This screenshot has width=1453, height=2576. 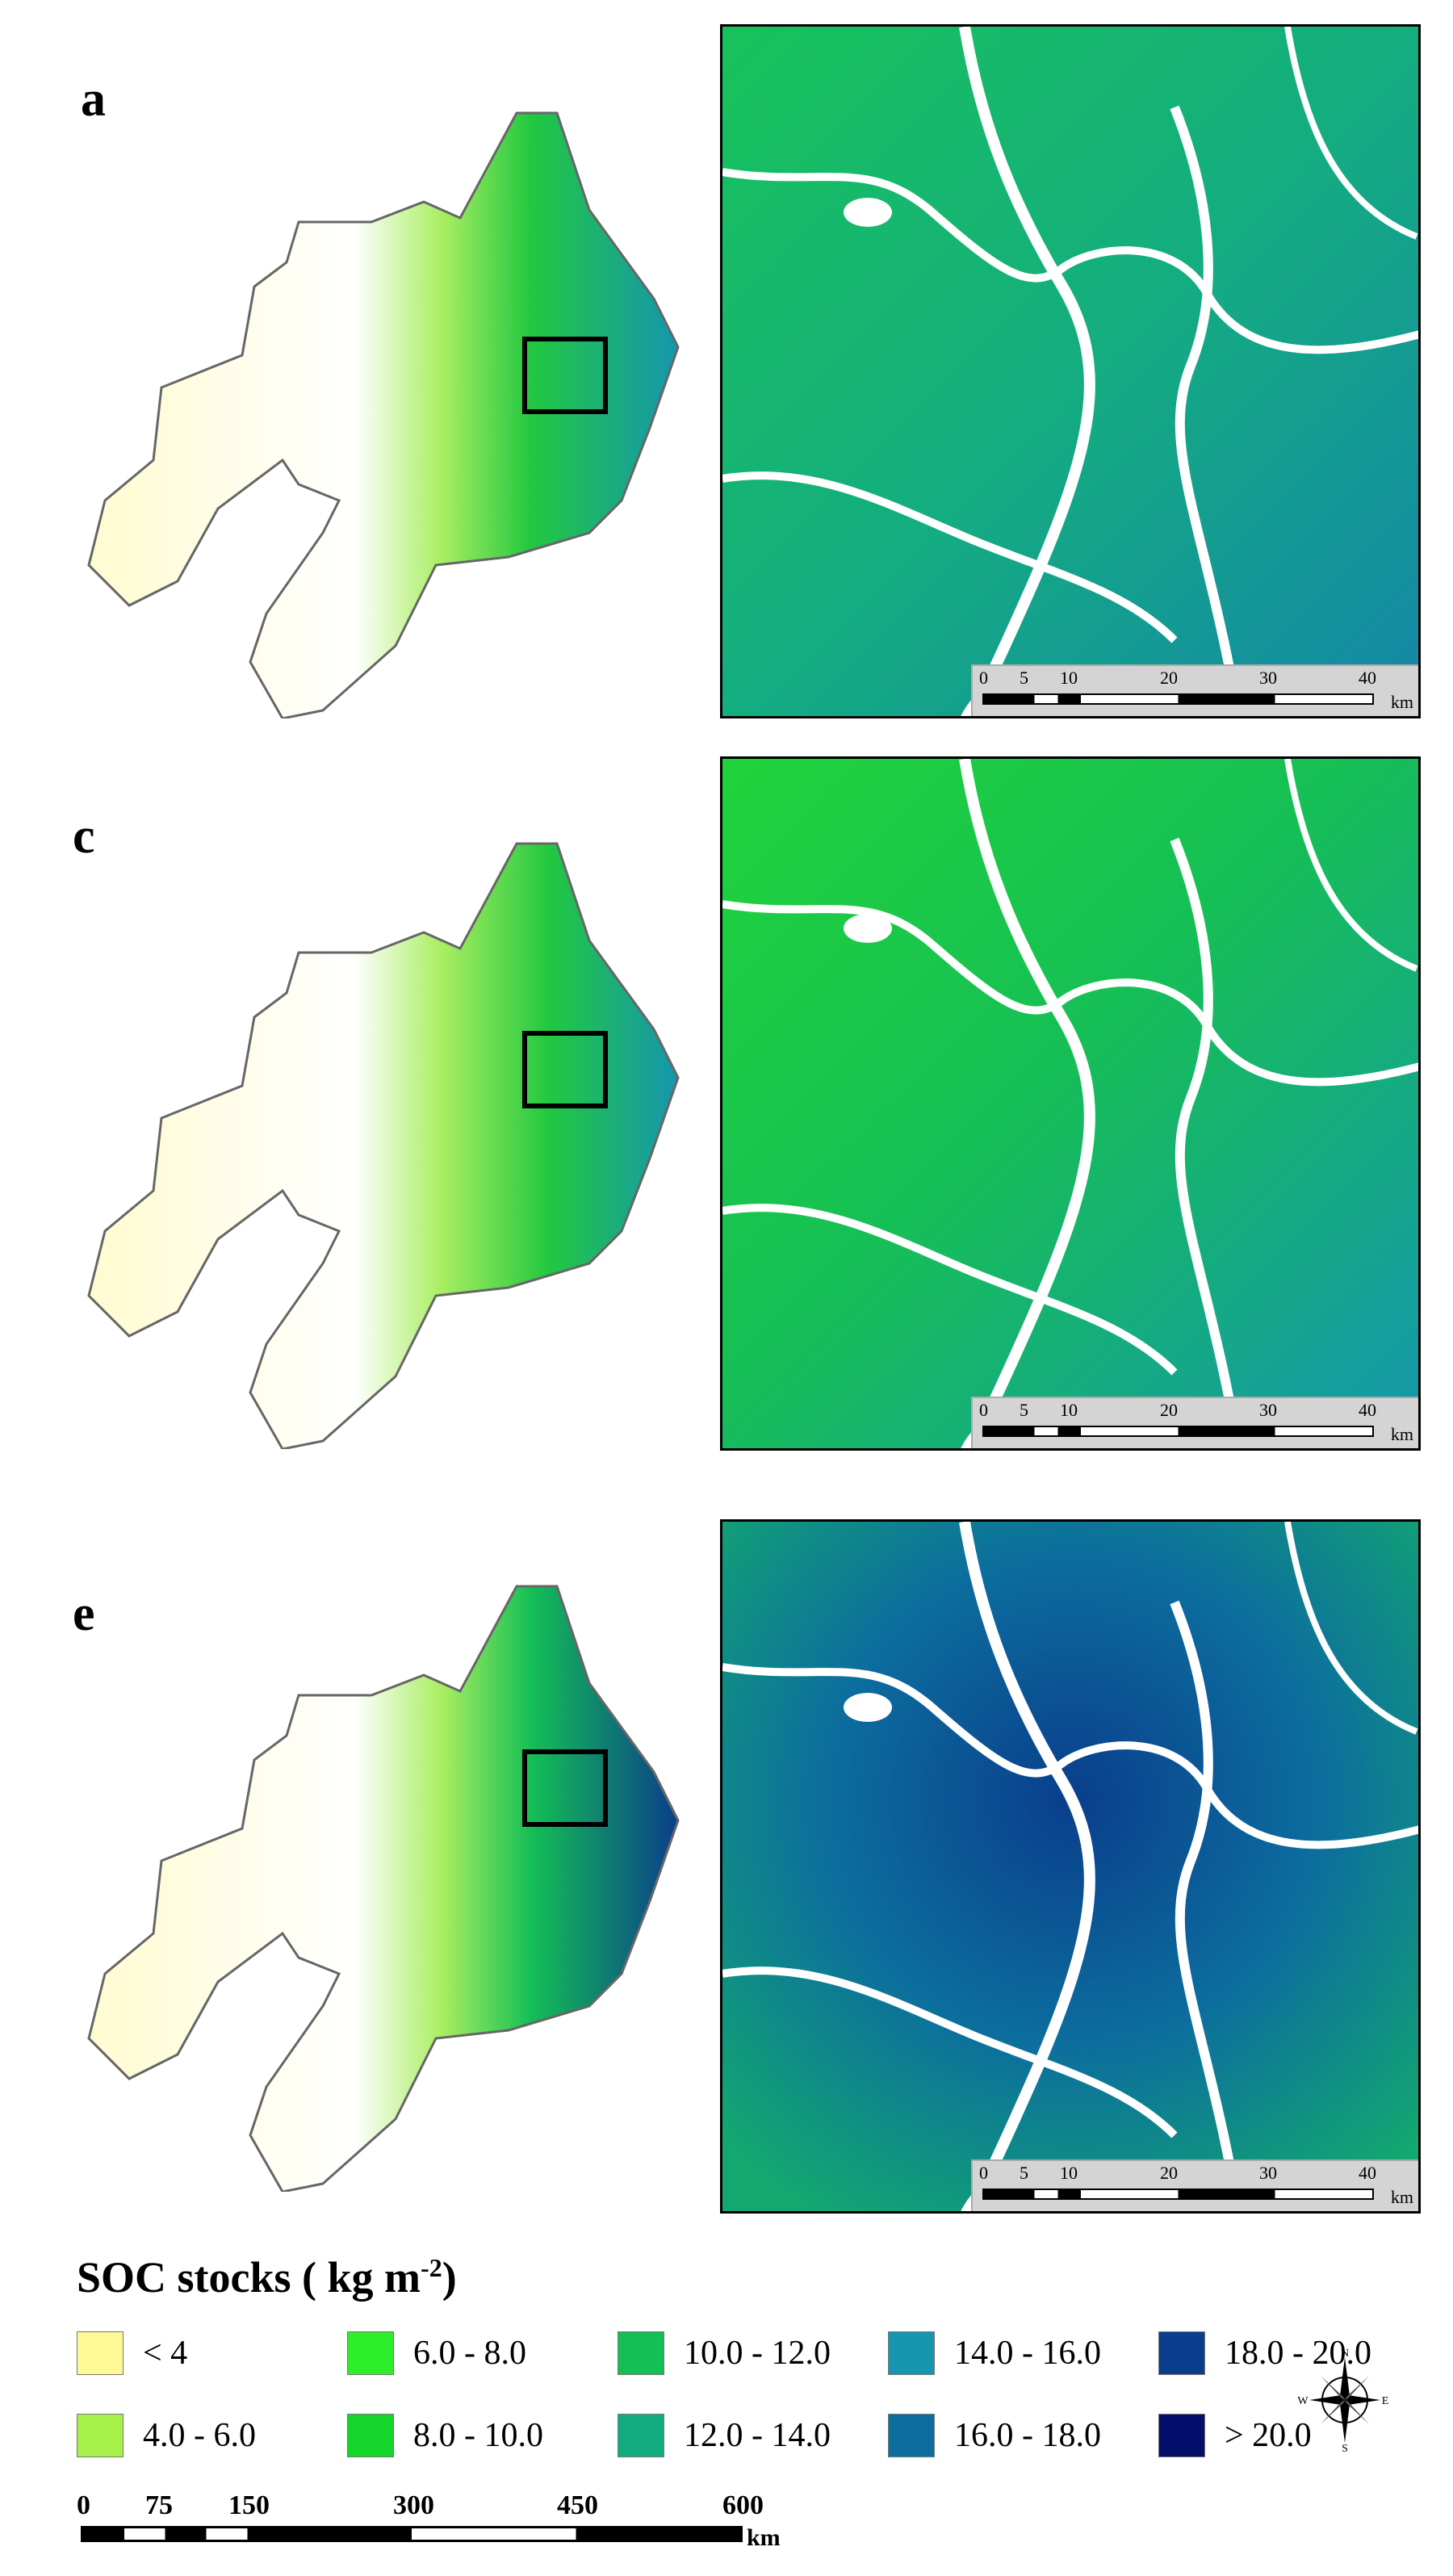 I want to click on legend-item: 10.0 - 12.0, so click(x=724, y=2353).